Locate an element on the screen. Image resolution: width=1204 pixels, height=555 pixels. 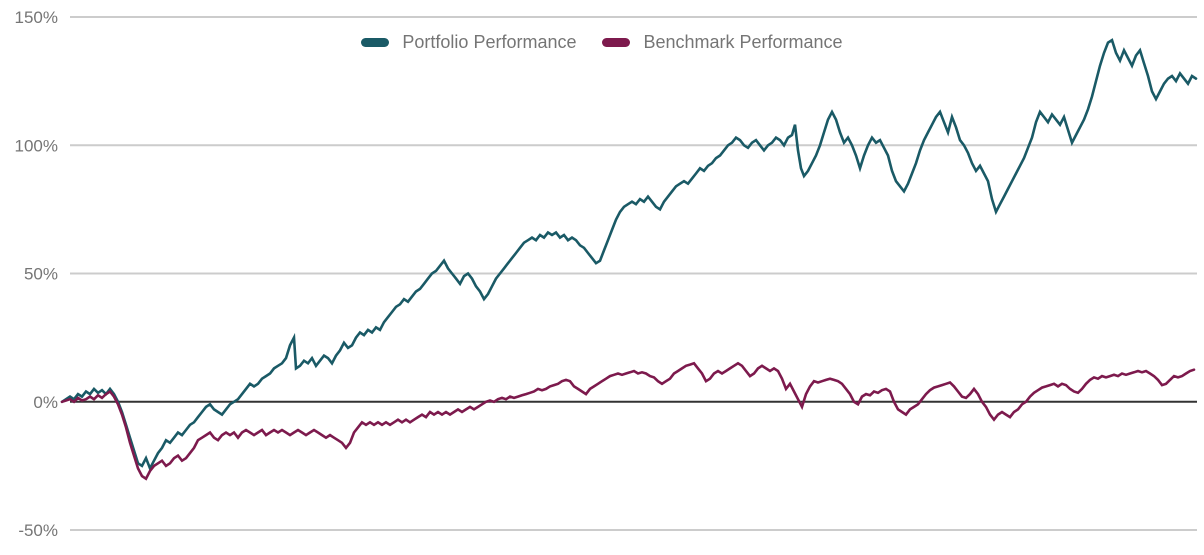
portfolio-series-swatch is located at coordinates (375, 42).